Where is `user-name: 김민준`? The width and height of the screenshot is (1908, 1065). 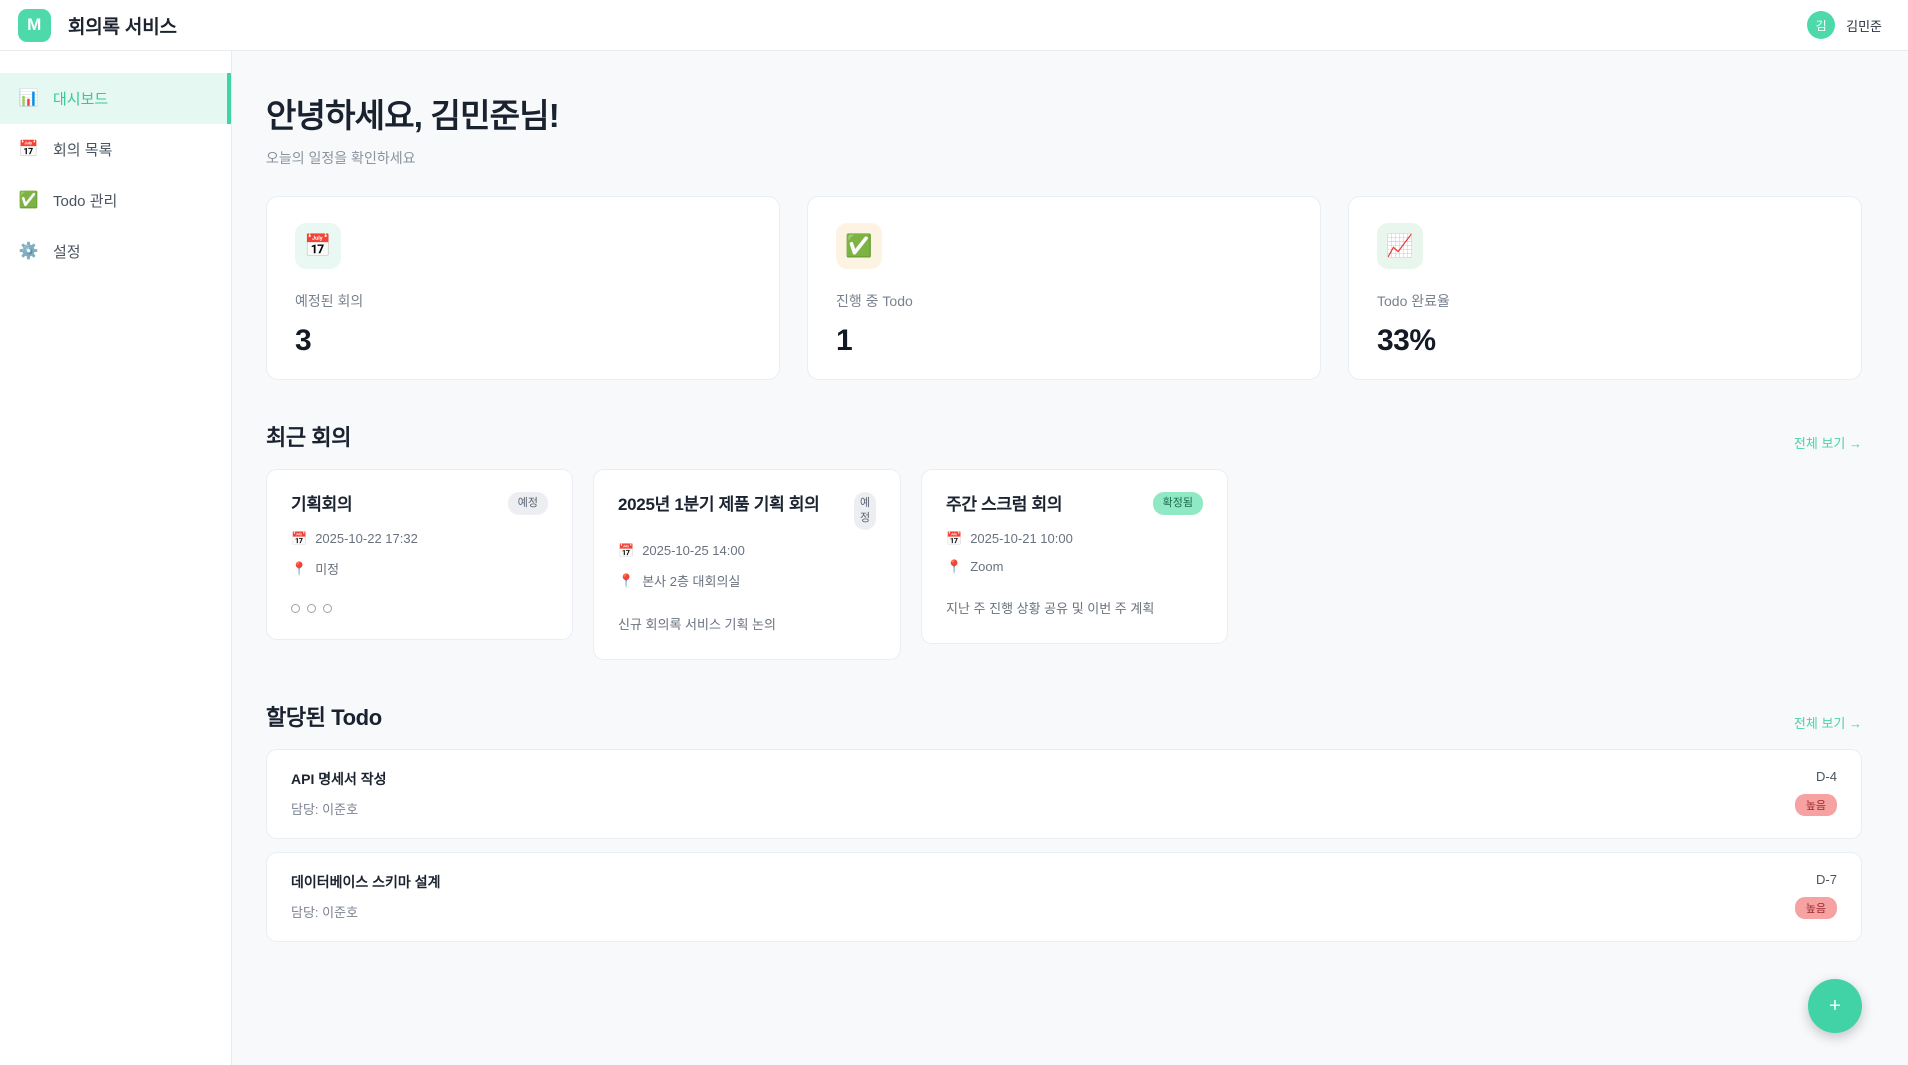
user-name: 김민준 is located at coordinates (1864, 26).